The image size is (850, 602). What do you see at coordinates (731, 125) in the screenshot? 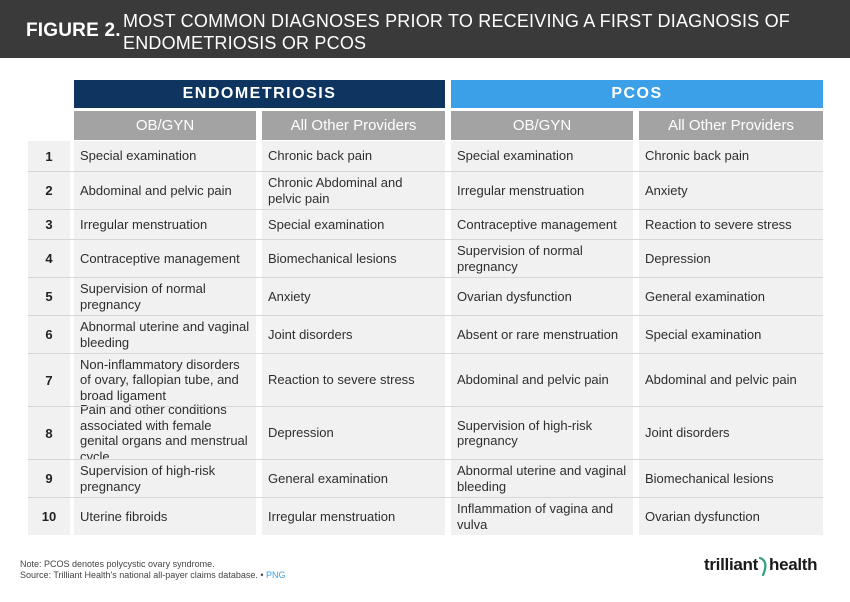
I see `pcos-other-providers-header: All Other Providers` at bounding box center [731, 125].